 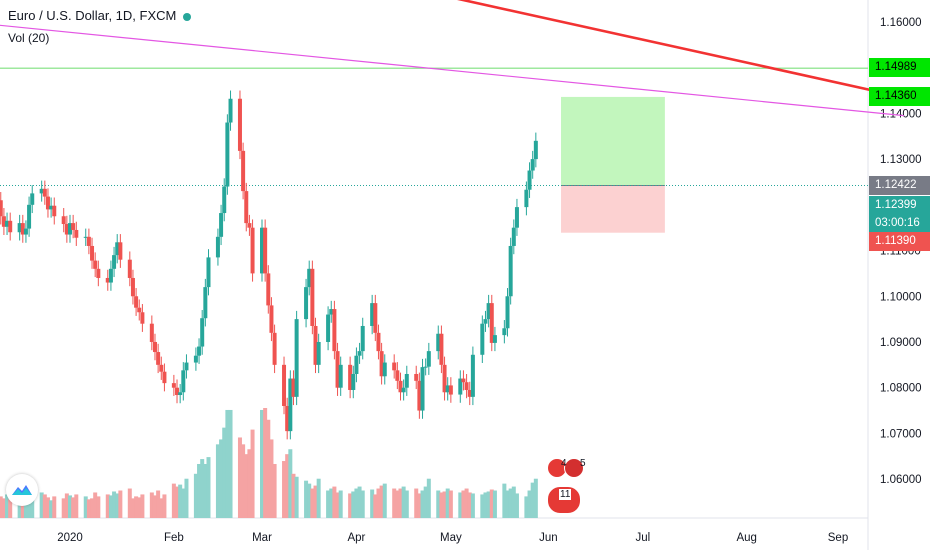 I want to click on price-badge: 1.14989, so click(x=899, y=68).